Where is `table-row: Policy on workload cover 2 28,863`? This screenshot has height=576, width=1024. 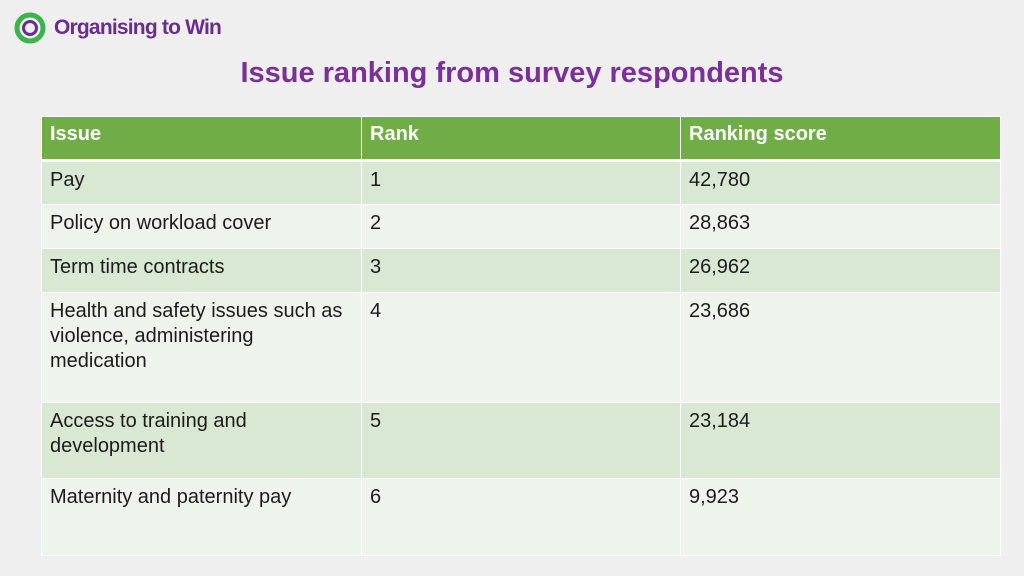 table-row: Policy on workload cover 2 28,863 is located at coordinates (521, 226).